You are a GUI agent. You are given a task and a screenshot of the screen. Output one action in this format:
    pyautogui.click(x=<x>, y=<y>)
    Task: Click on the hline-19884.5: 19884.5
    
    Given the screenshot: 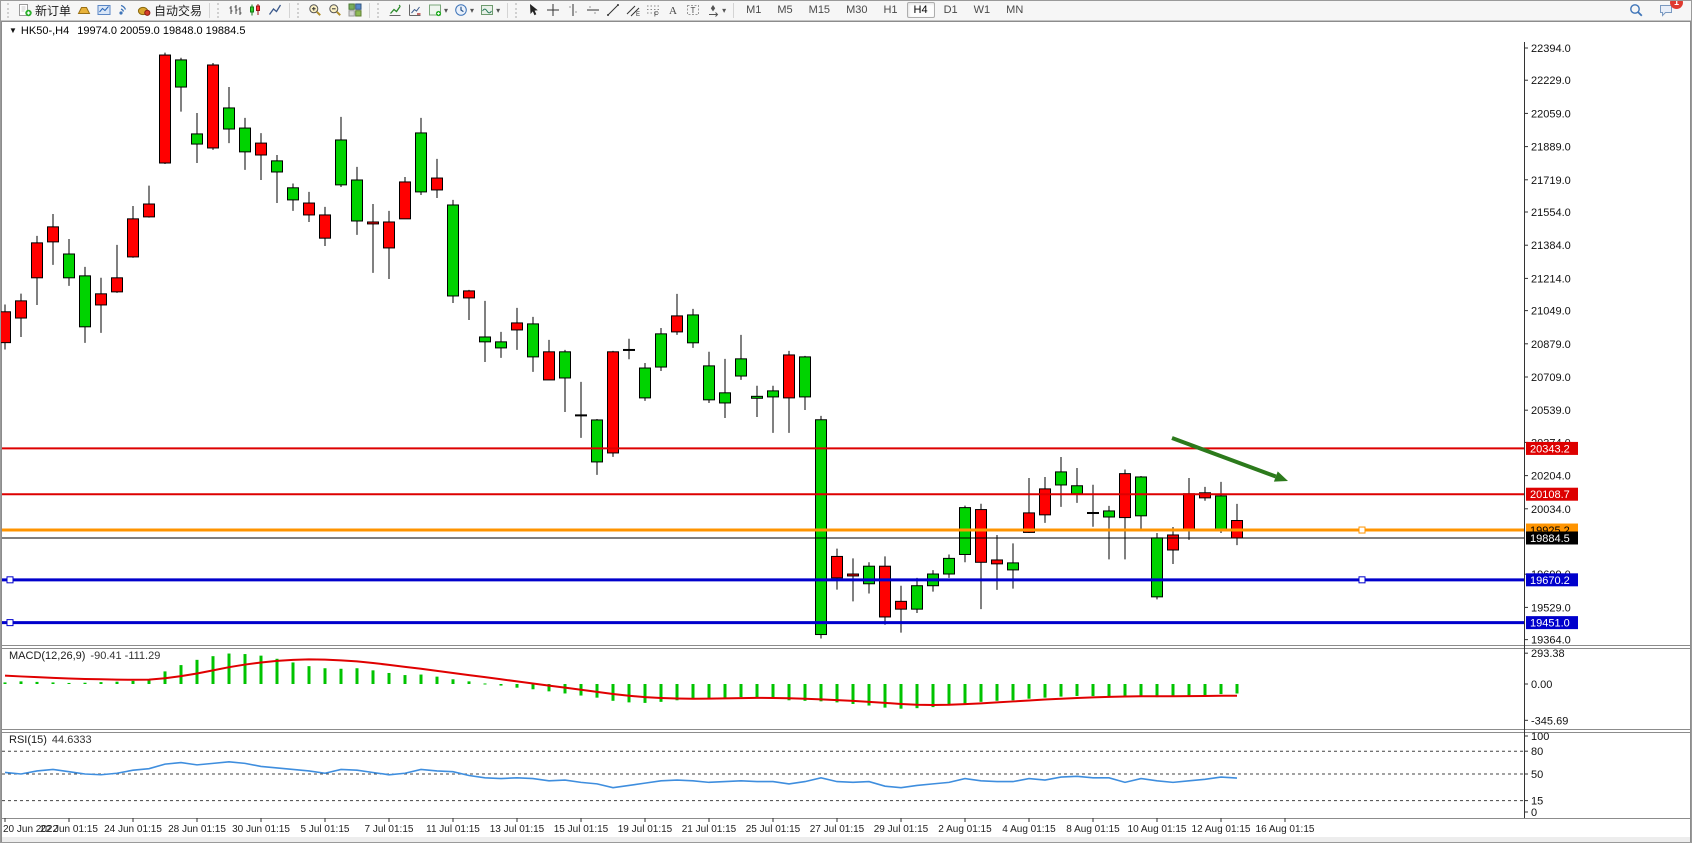 What is the action you would take?
    pyautogui.click(x=790, y=538)
    